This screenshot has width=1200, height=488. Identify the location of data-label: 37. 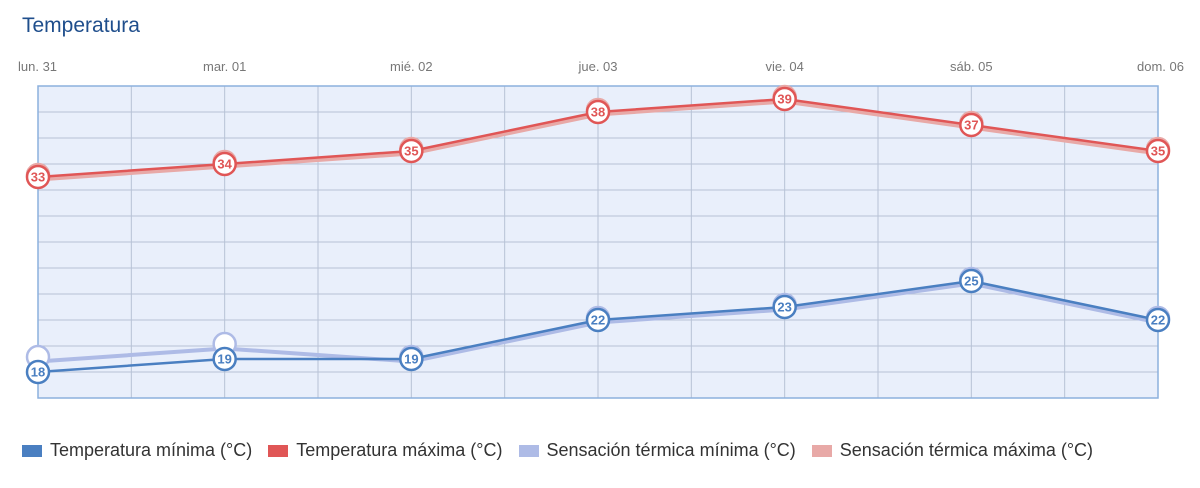
(971, 125).